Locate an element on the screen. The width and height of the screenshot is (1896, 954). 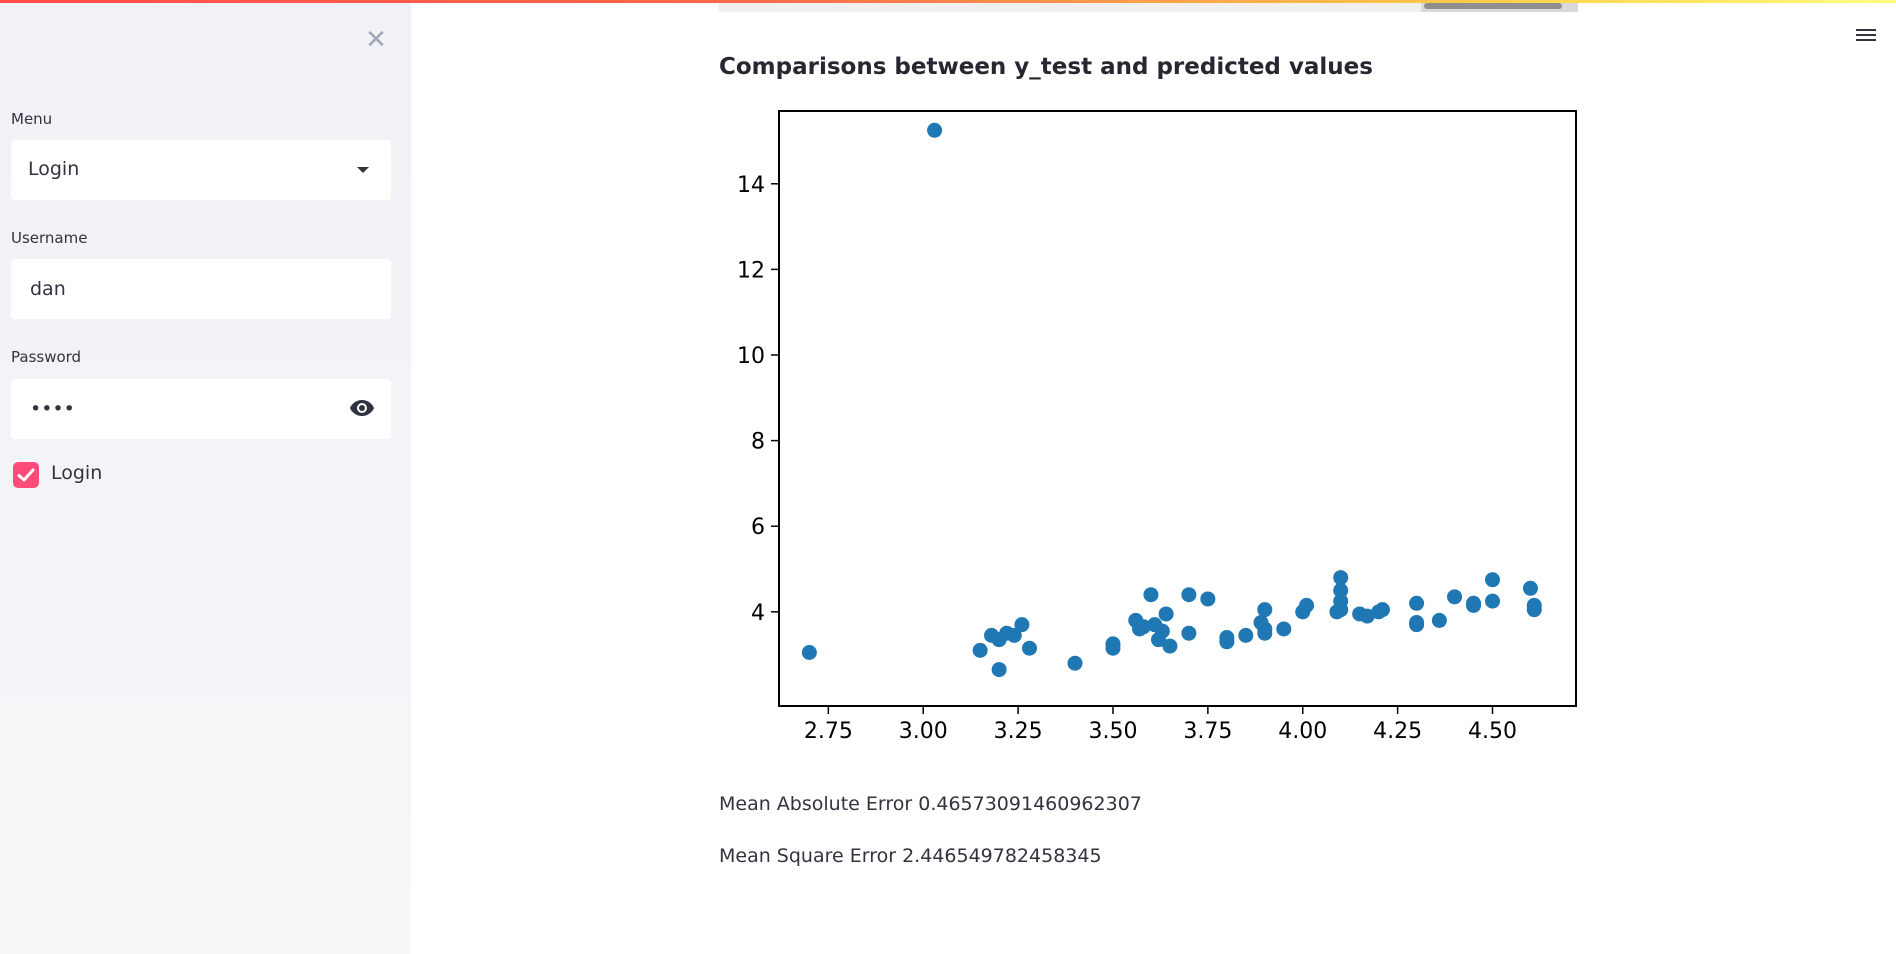
close-sidebar-icon: ✕ is located at coordinates (376, 40).